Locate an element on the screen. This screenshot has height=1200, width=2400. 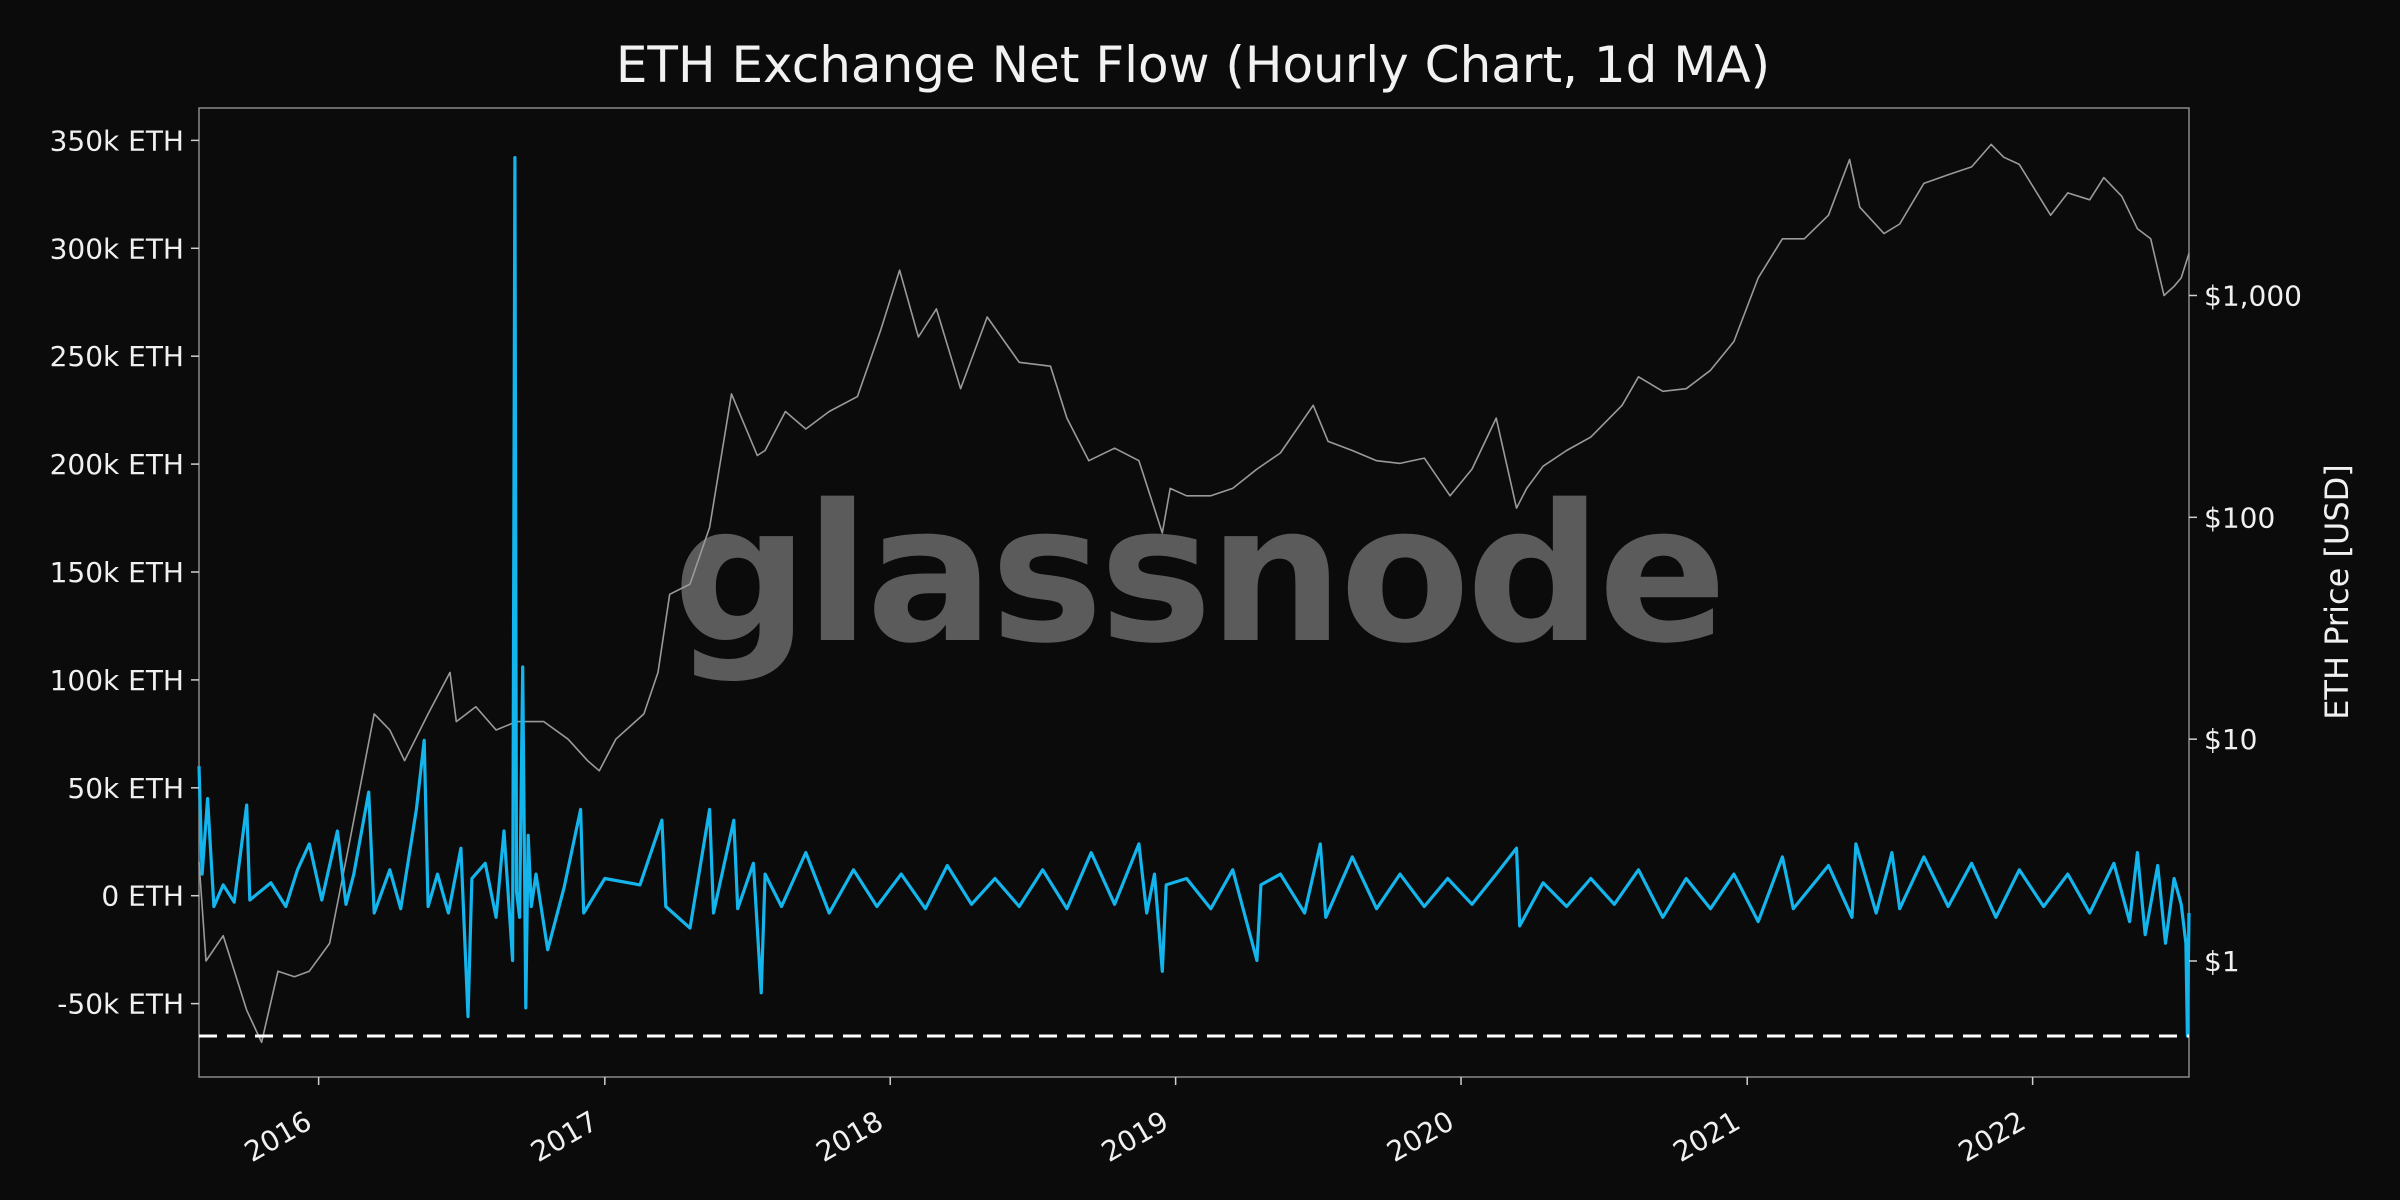
watermark: glassnode is located at coordinates (1198, 574).